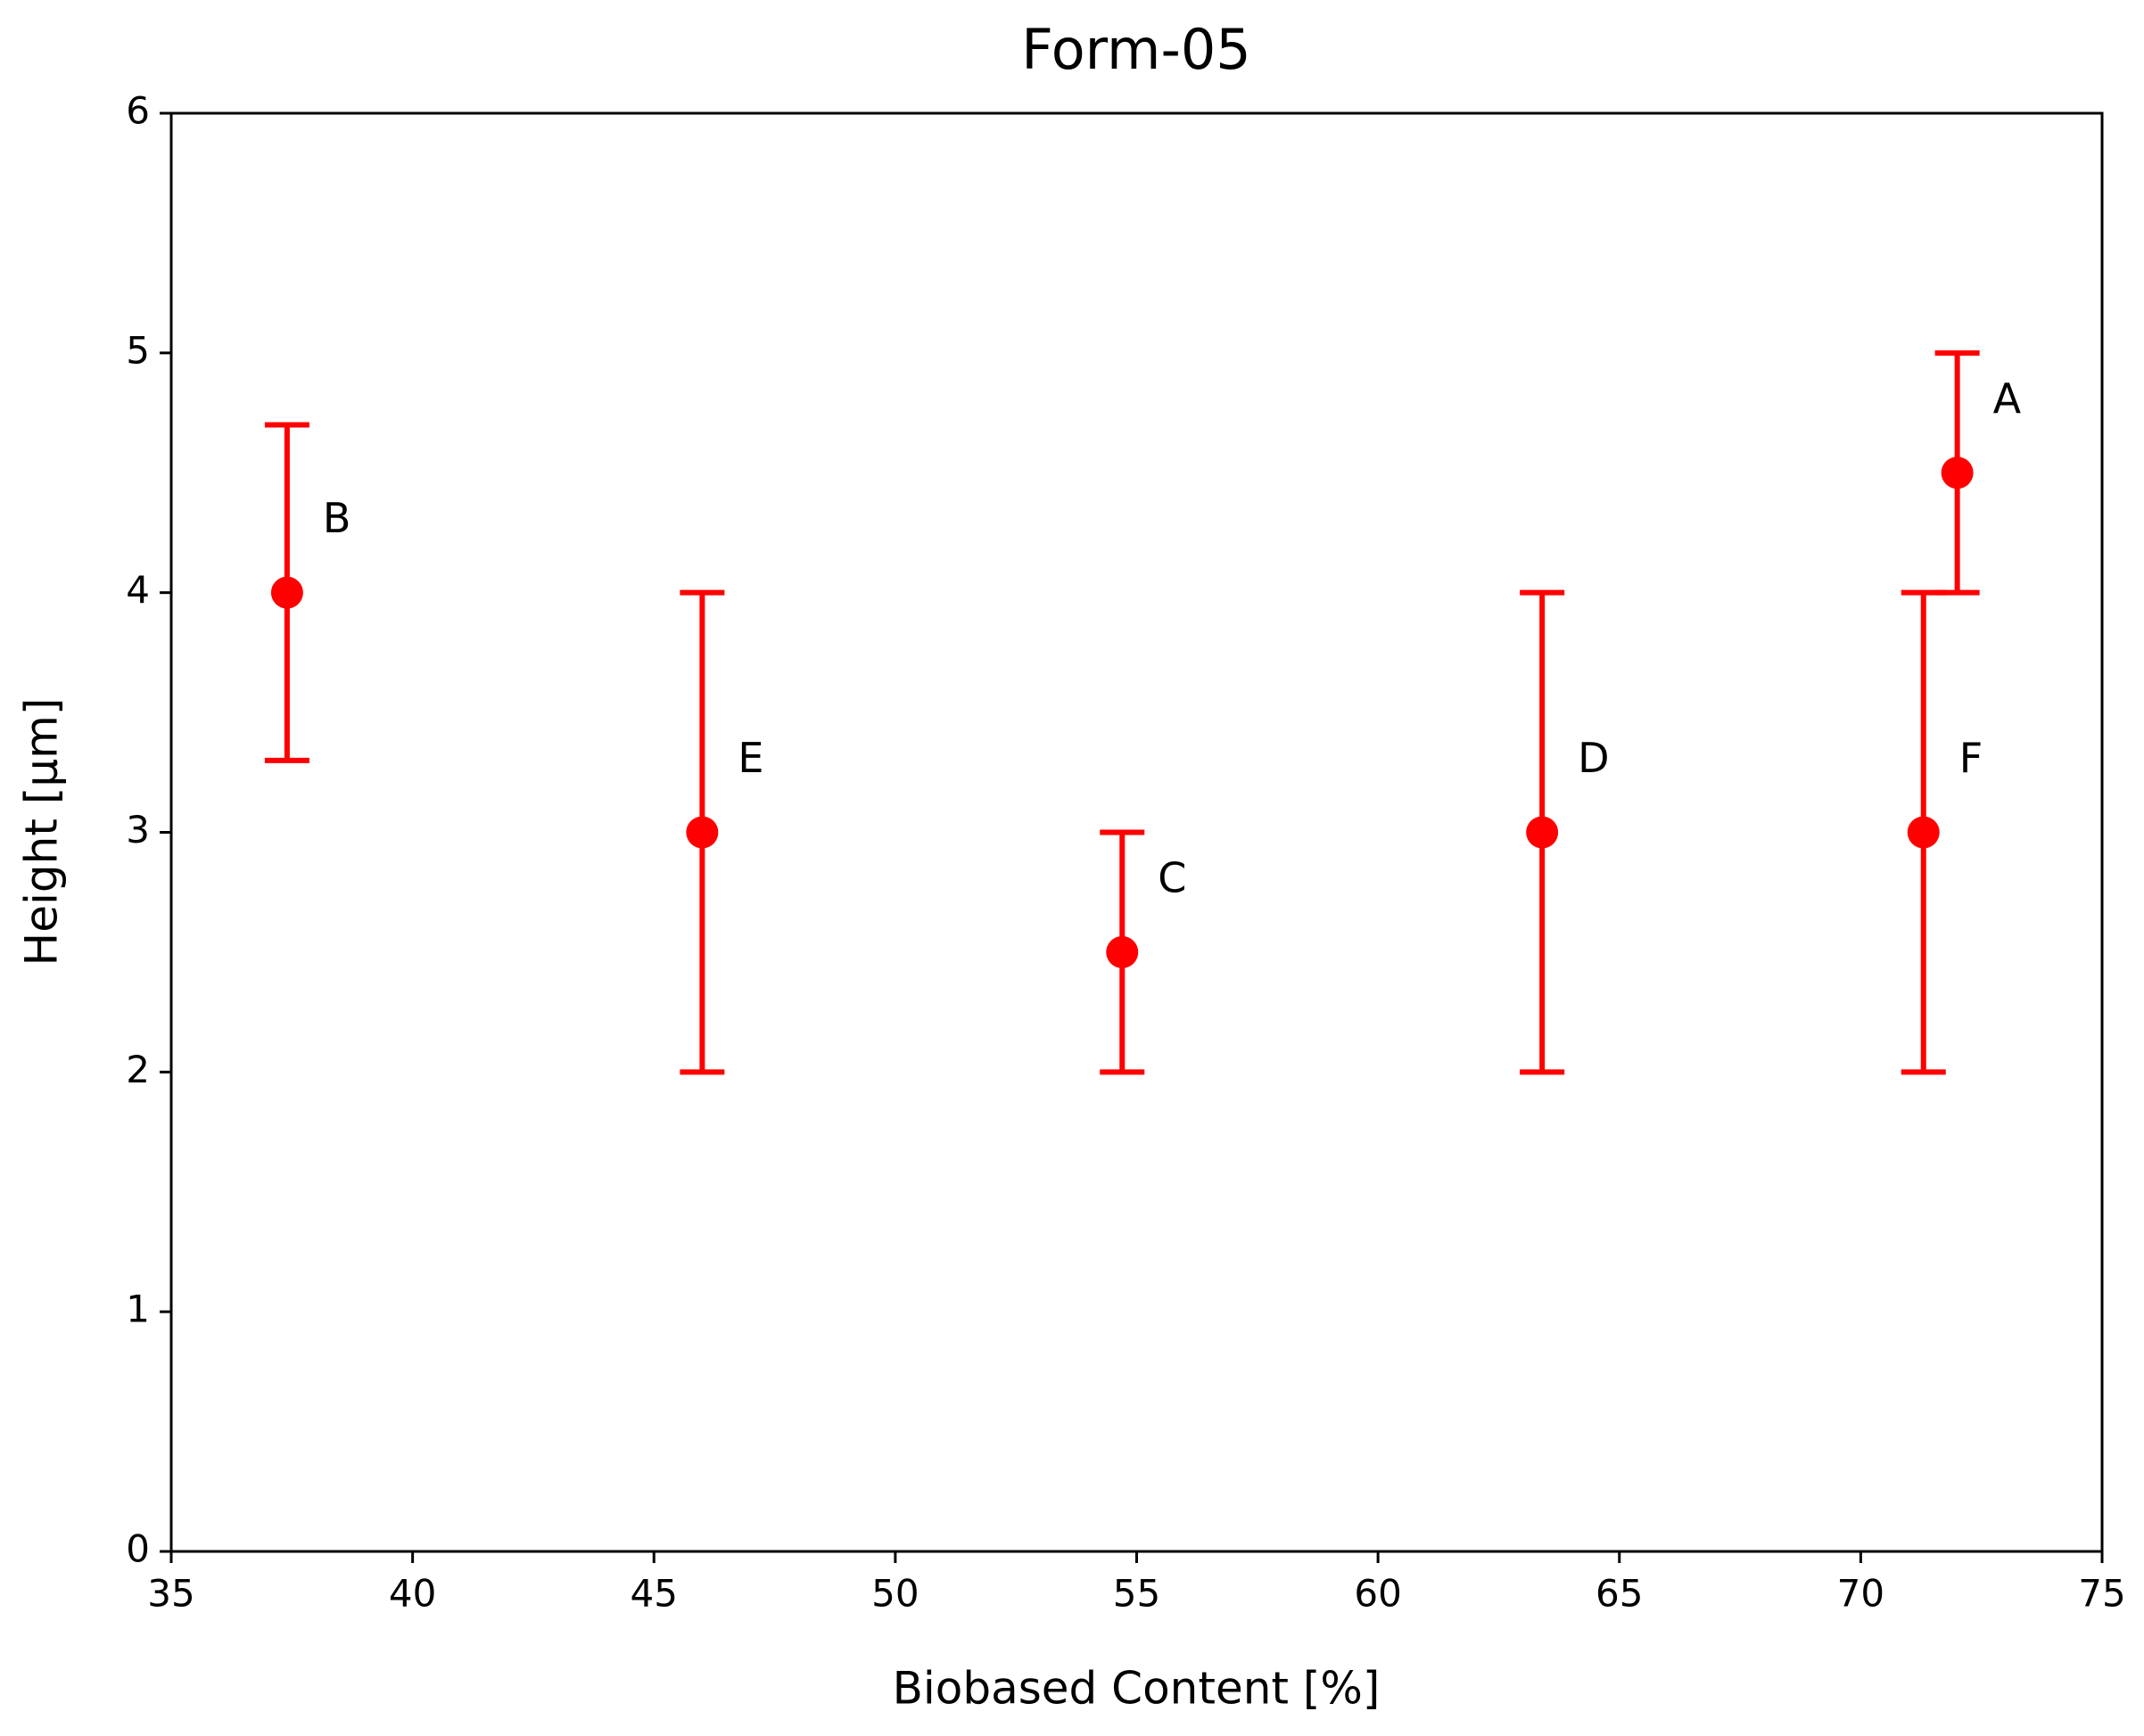 The width and height of the screenshot is (2144, 1736). I want to click on y-tick-label: 0, so click(138, 1549).